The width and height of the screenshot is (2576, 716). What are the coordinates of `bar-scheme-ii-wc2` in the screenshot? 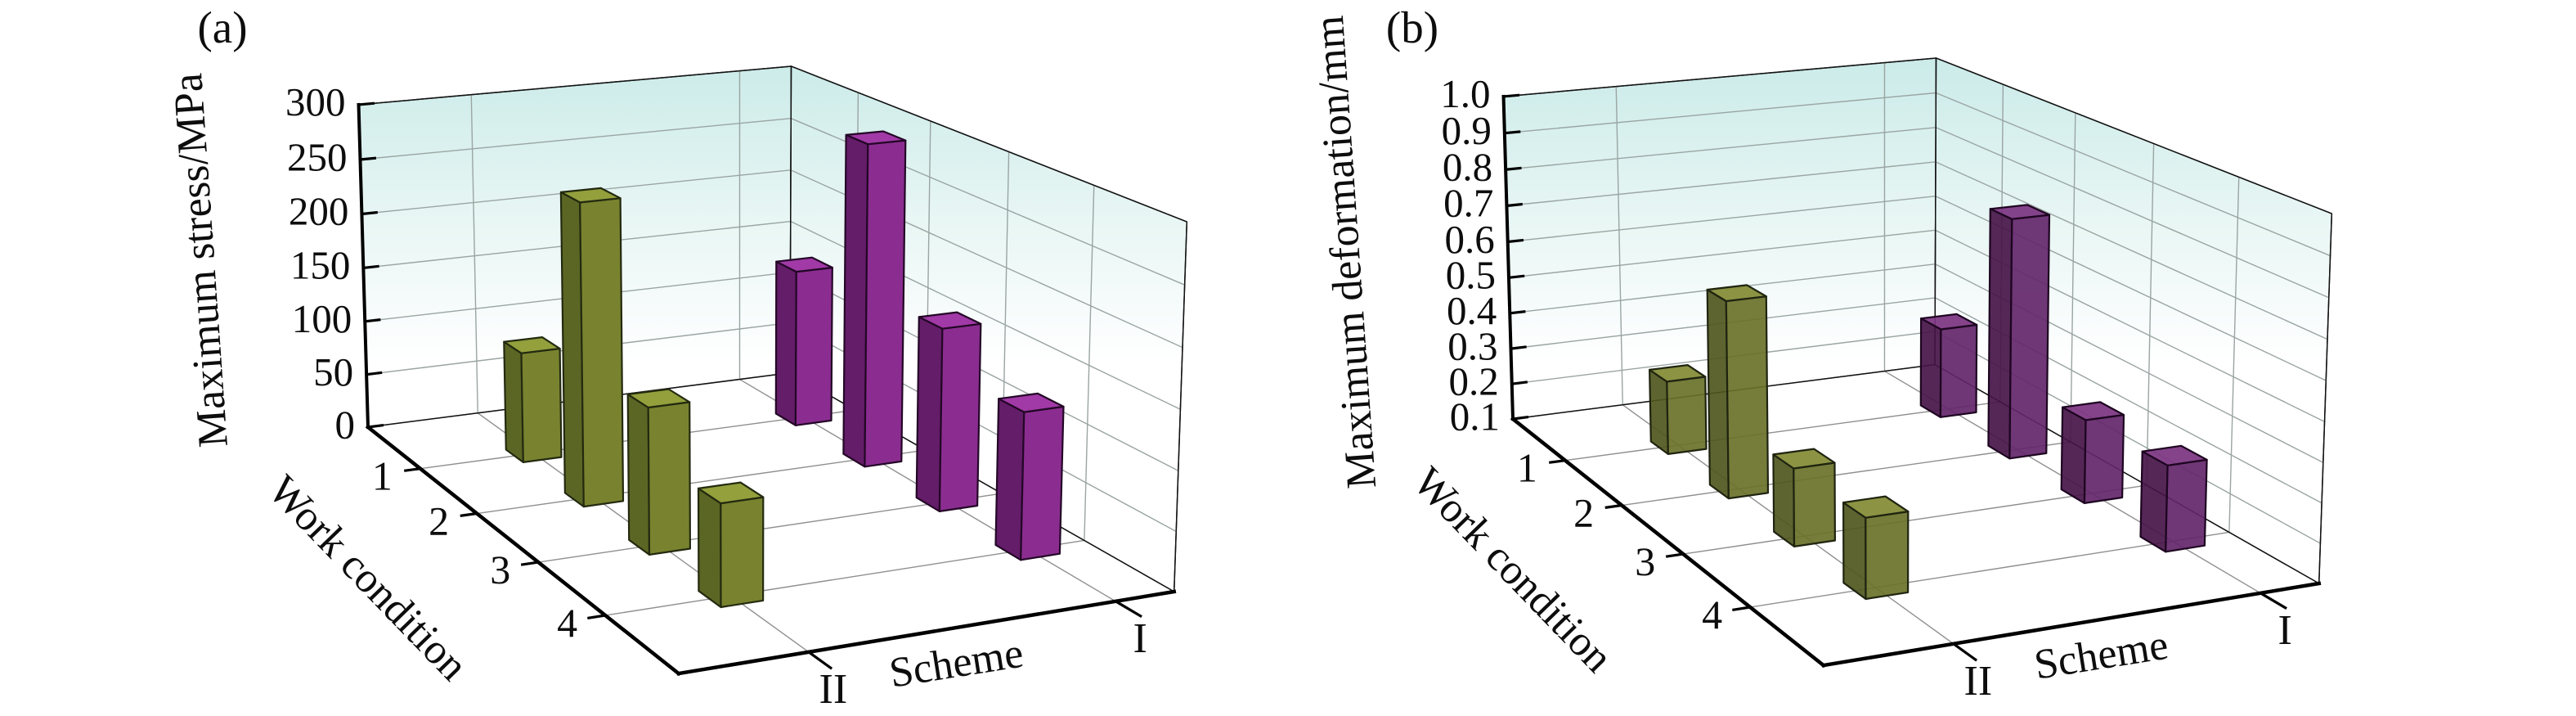 It's located at (1738, 392).